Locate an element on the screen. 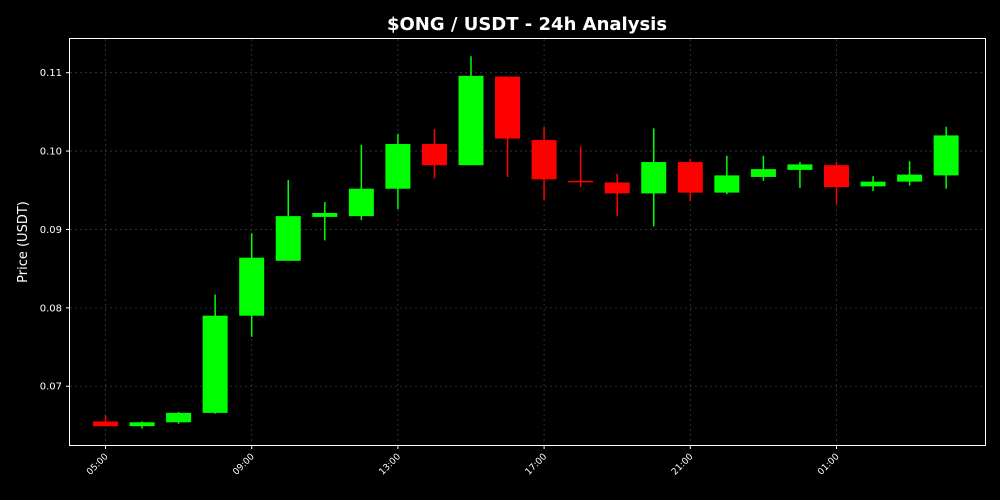 The width and height of the screenshot is (1000, 500). y-tick-label: 0.10 is located at coordinates (51, 152).